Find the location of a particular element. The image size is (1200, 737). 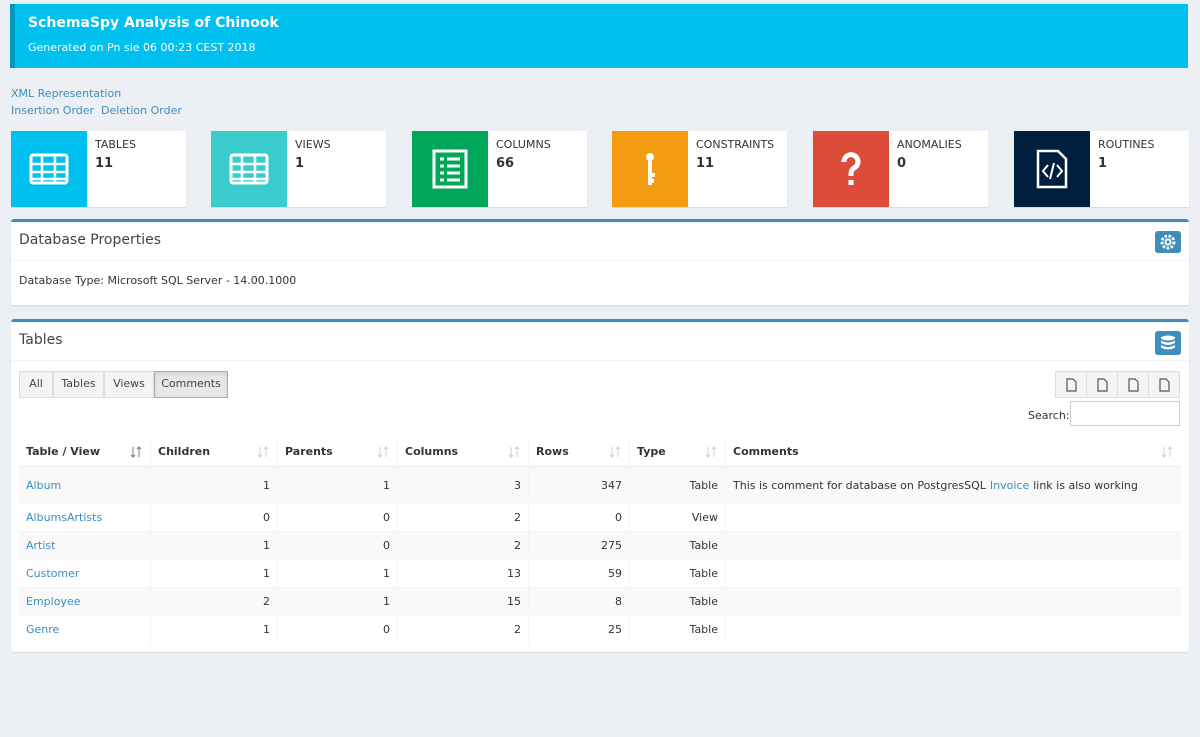

cell-value: View is located at coordinates (704, 517).